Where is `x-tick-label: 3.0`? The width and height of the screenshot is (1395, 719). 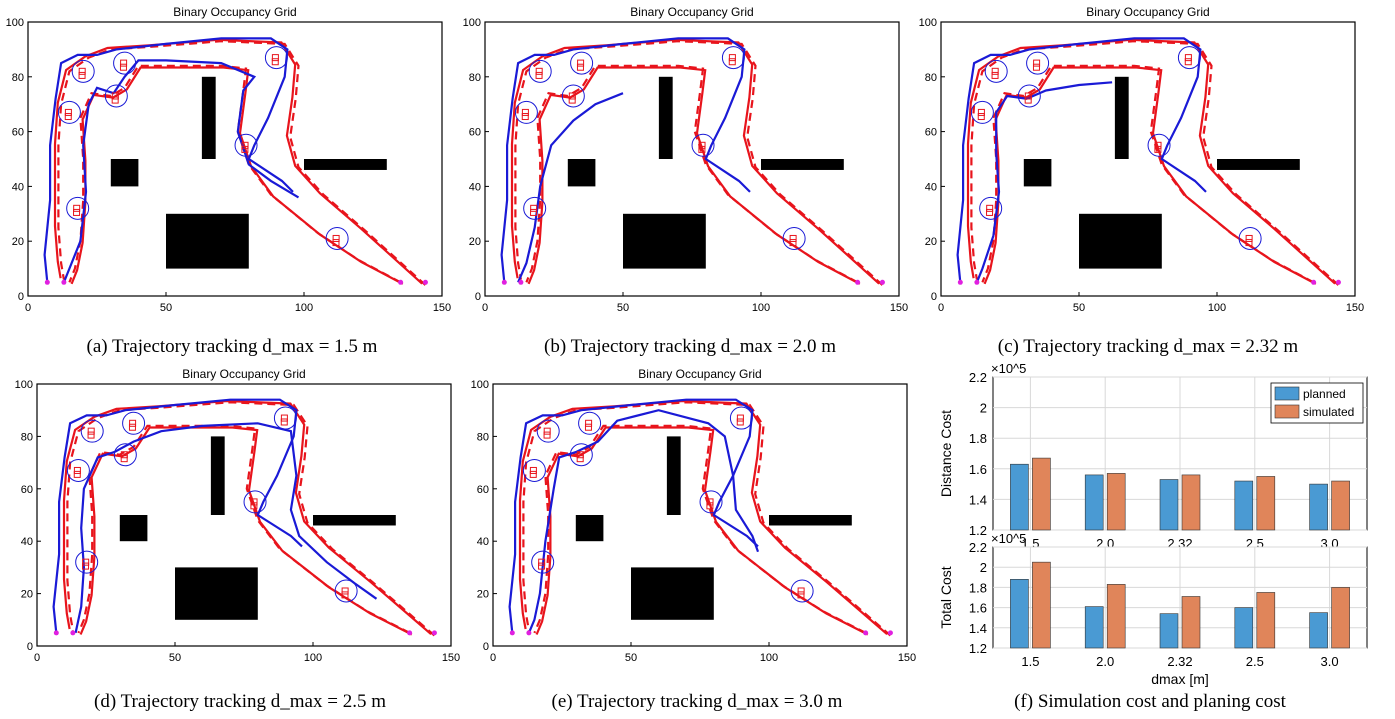
x-tick-label: 3.0 is located at coordinates (1330, 661).